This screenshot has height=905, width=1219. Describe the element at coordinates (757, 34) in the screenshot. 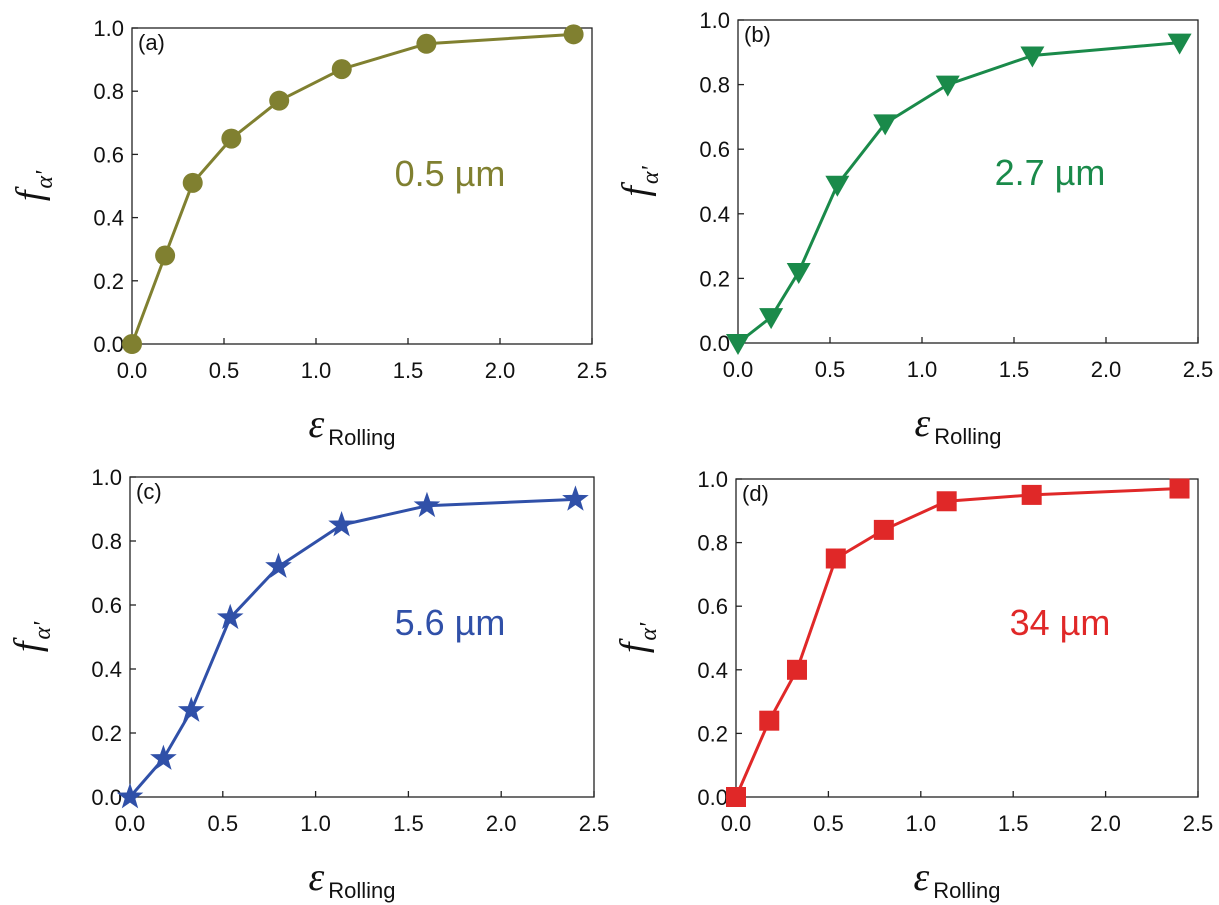

I see `panel-label: (b)` at that location.